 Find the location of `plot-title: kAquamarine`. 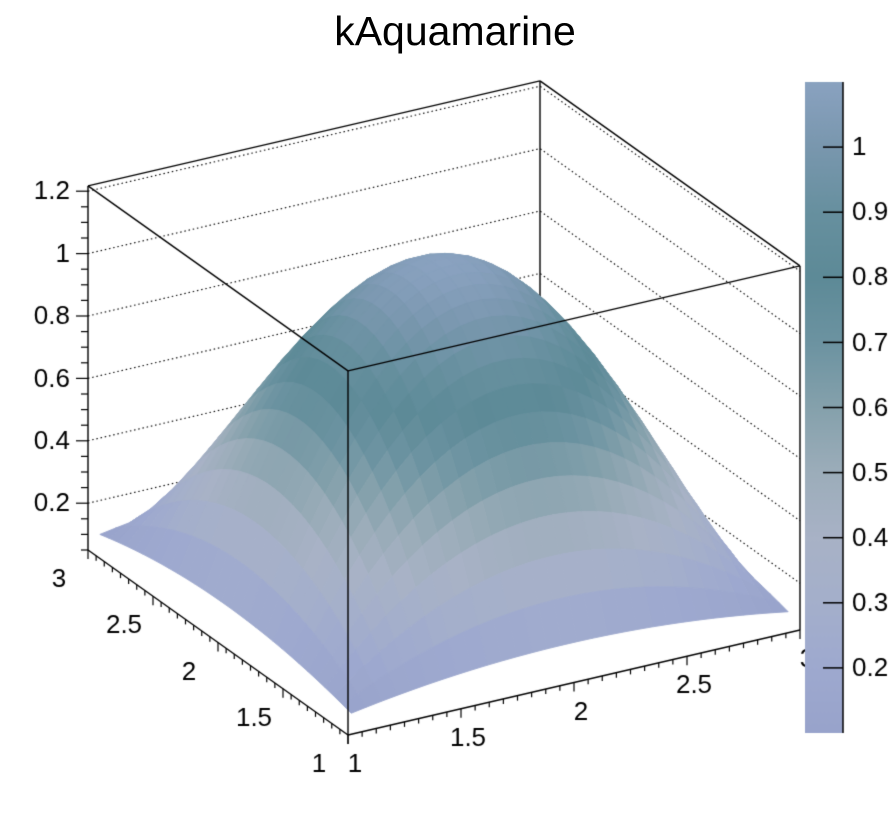

plot-title: kAquamarine is located at coordinates (455, 31).